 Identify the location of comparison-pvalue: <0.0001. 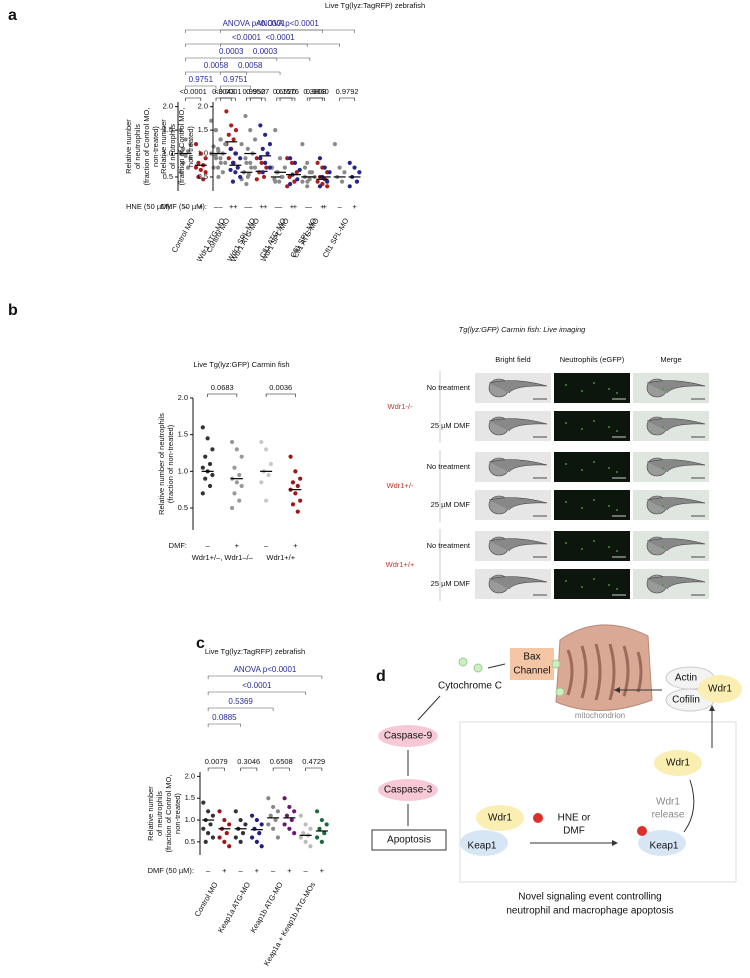
(280, 37).